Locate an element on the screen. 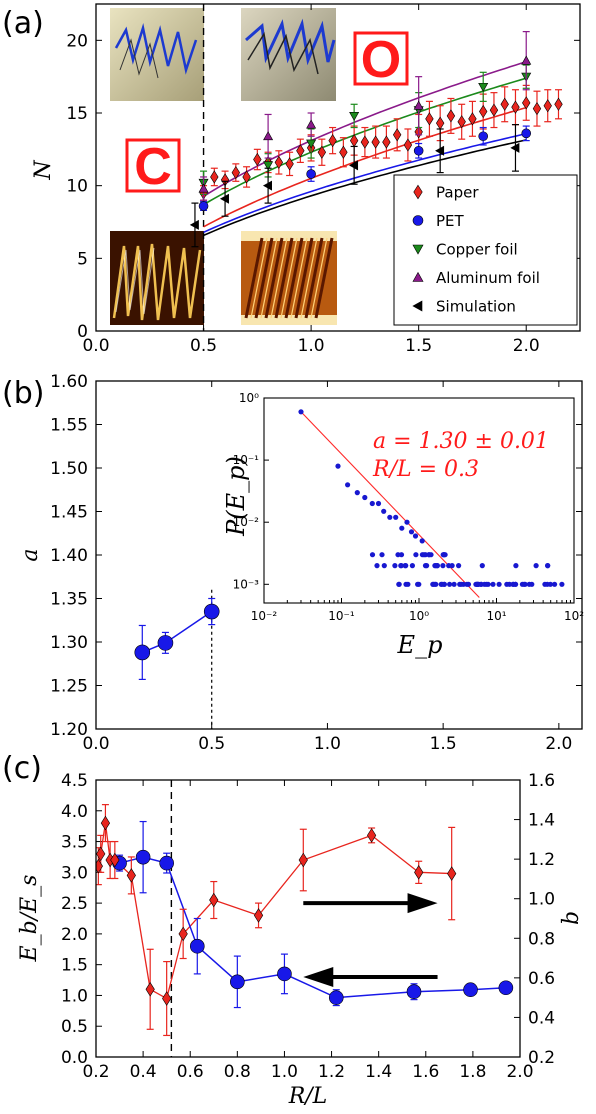 Image resolution: width=596 pixels, height=1114 pixels. a-xtick-label-4: 2.0 is located at coordinates (526, 346).